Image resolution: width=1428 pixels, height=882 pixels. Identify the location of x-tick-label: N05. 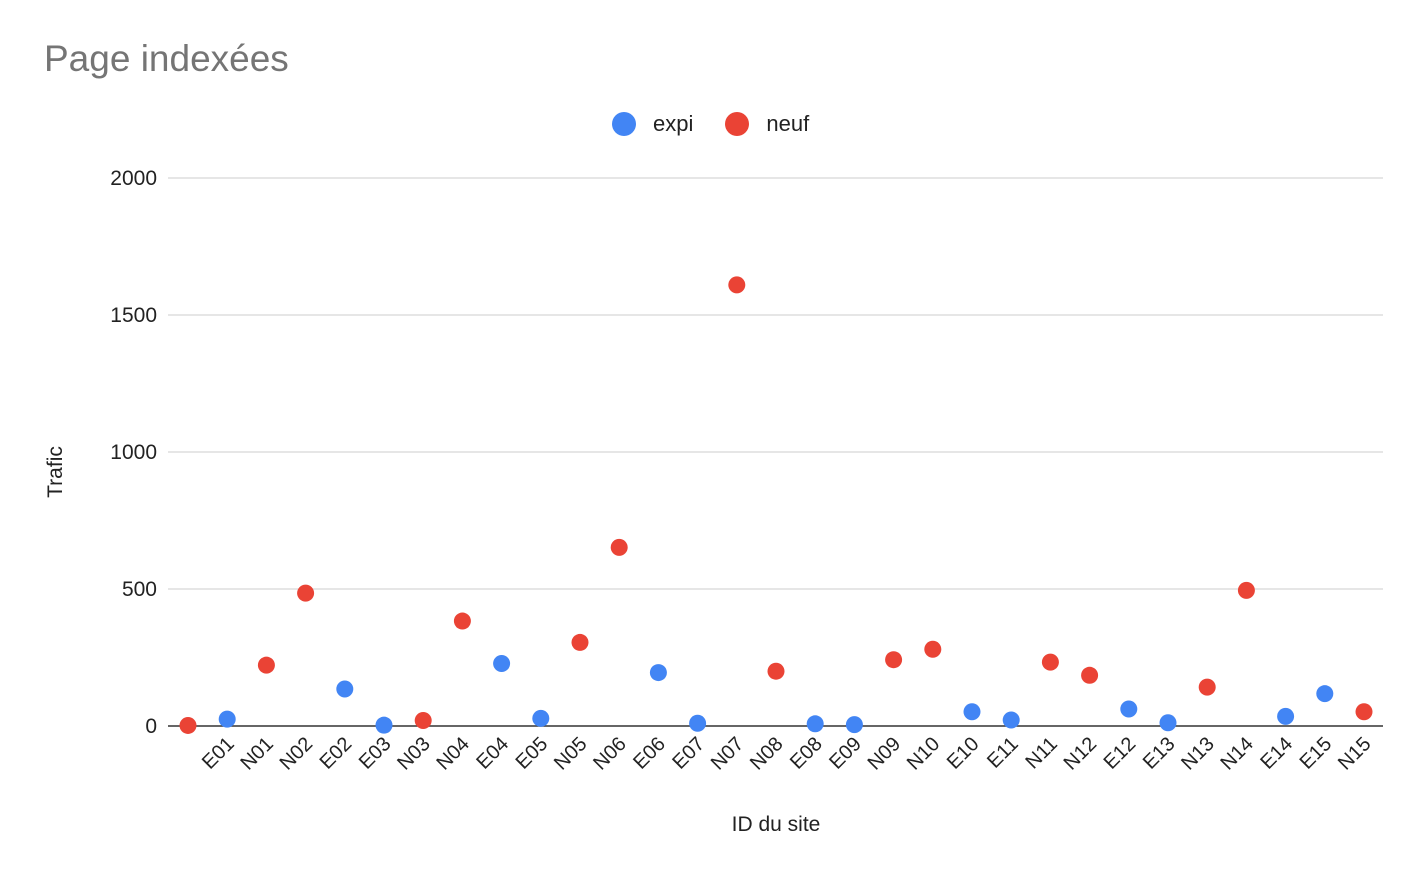
(571, 754).